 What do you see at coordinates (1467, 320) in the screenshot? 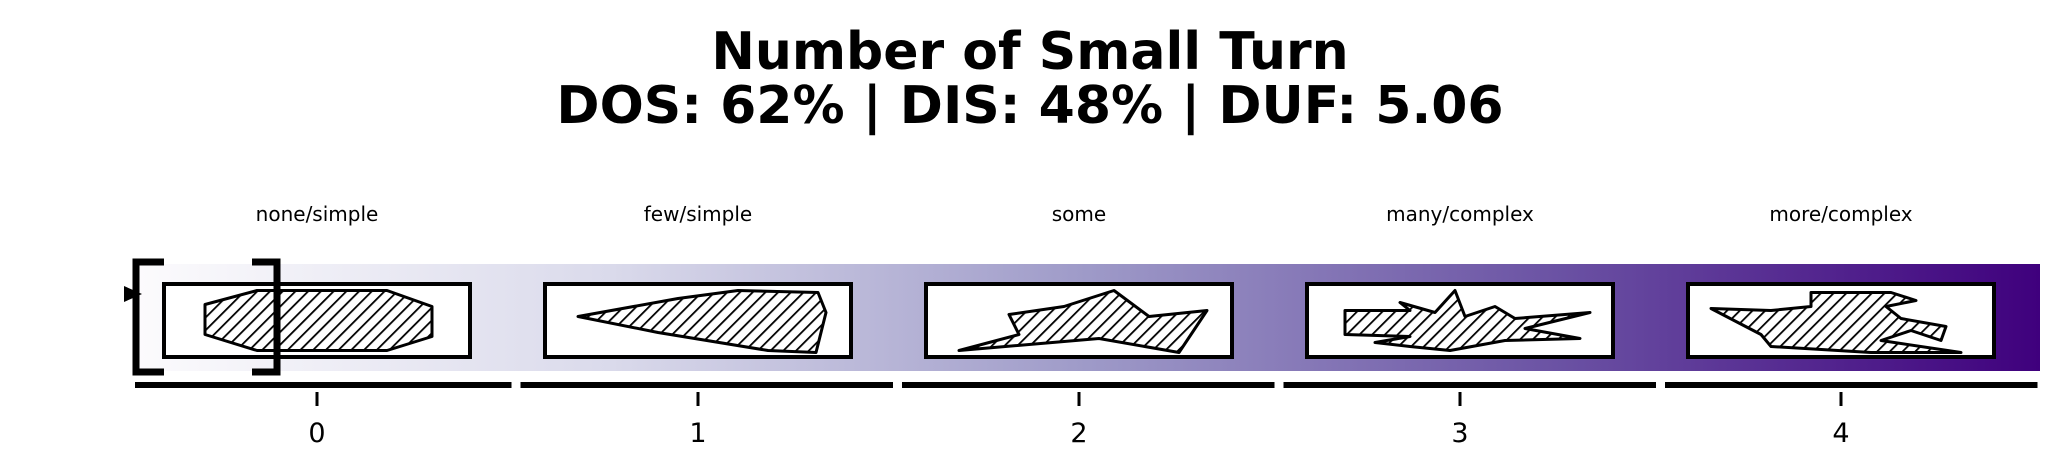
I see `hatched-spiky-star-icon` at bounding box center [1467, 320].